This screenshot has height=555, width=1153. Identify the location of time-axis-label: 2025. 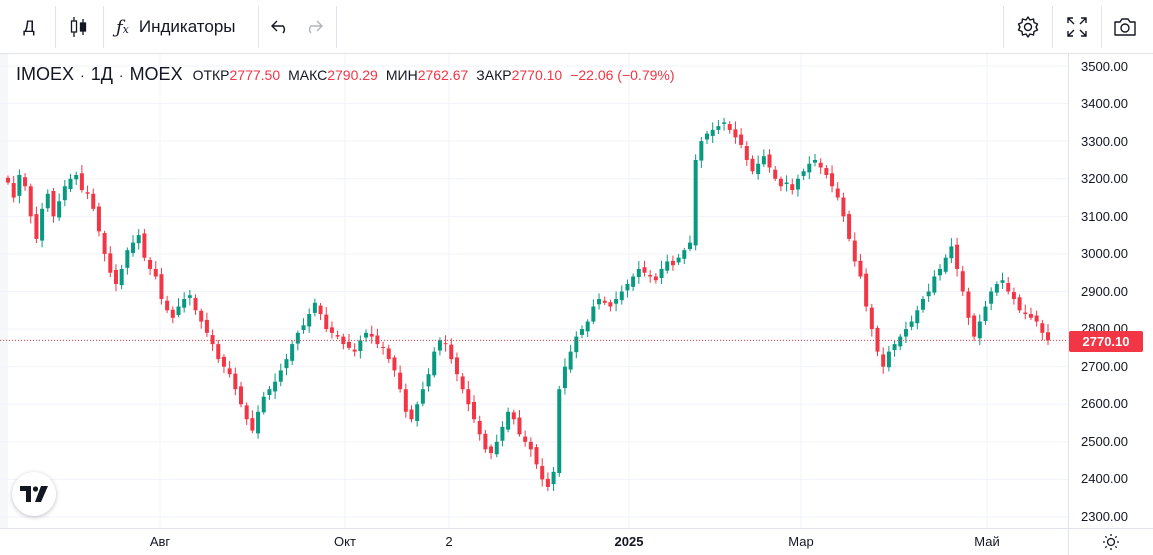
(629, 541).